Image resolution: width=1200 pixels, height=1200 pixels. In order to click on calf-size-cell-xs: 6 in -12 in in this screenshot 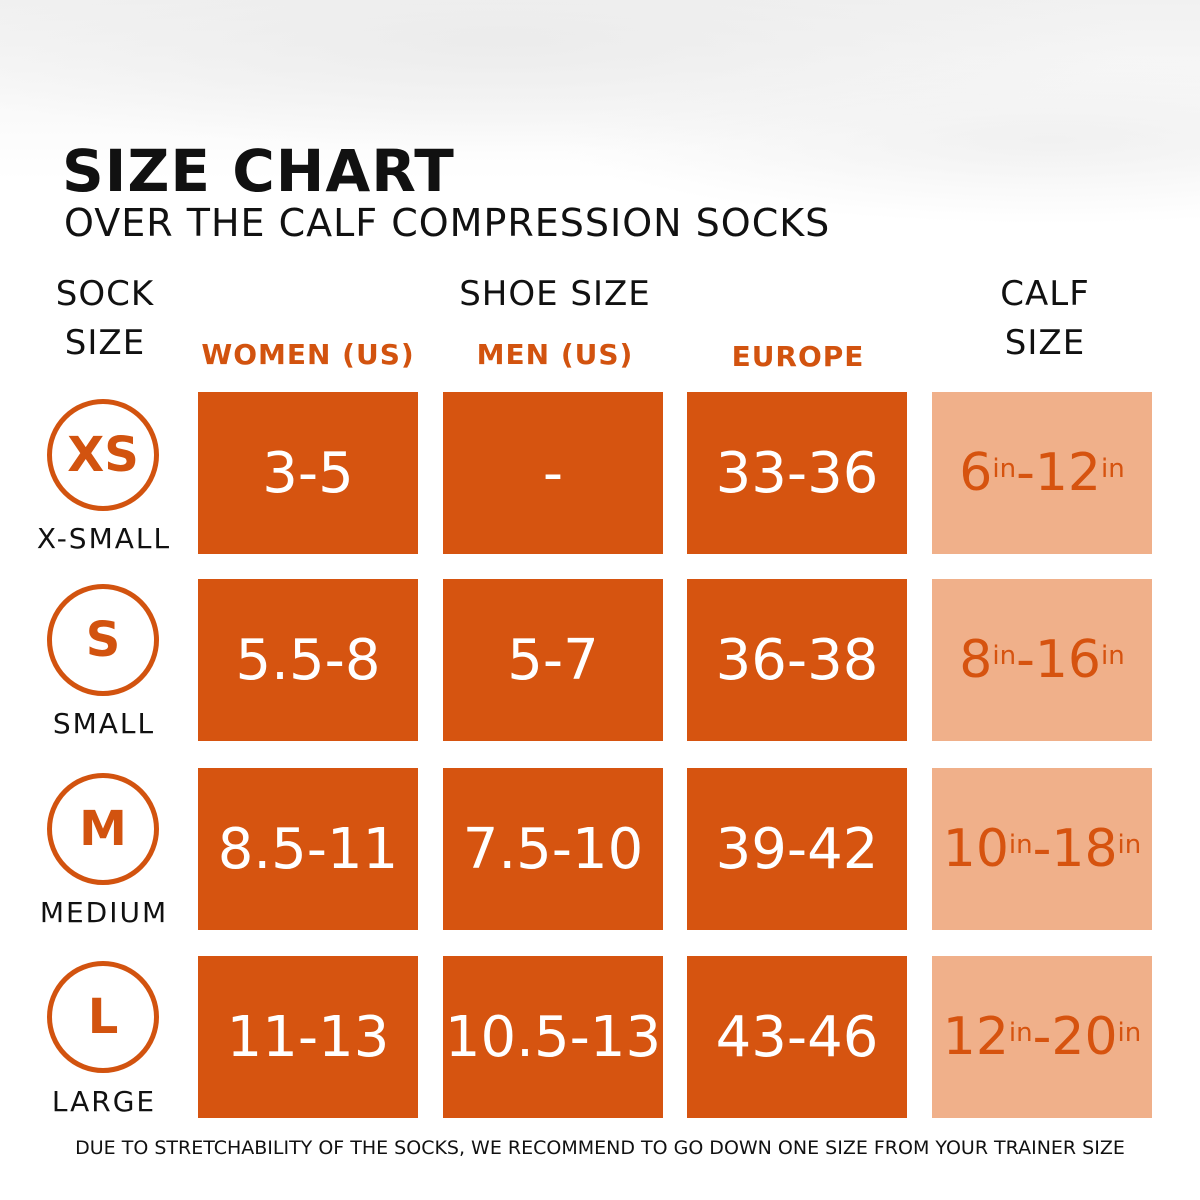, I will do `click(1042, 473)`.